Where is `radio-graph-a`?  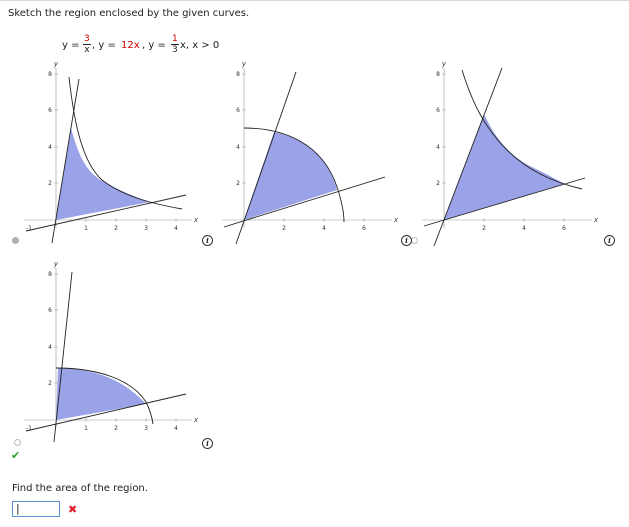
radio-graph-a is located at coordinates (15, 240).